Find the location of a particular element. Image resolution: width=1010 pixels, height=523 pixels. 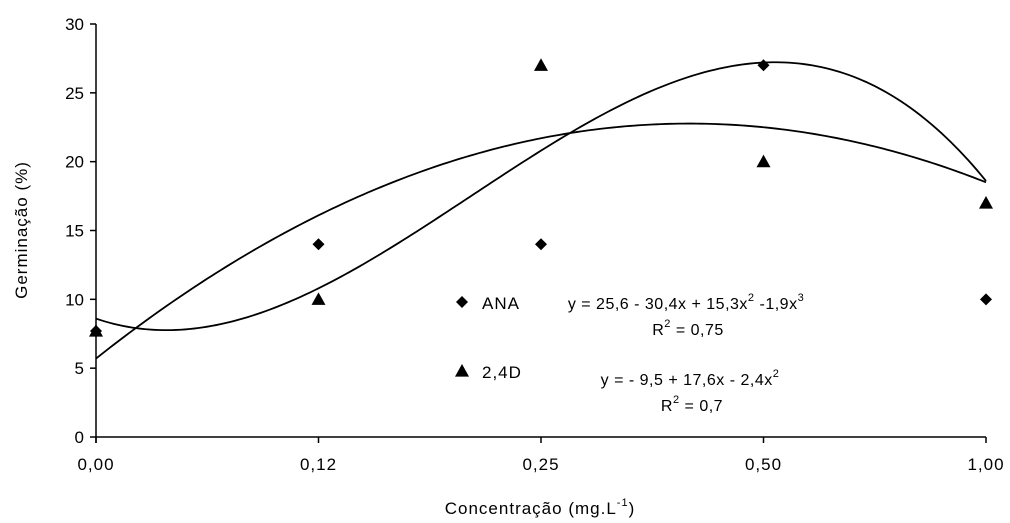

equation-part: y = - 9,5 + 17,6x - 2,4x is located at coordinates (687, 380).